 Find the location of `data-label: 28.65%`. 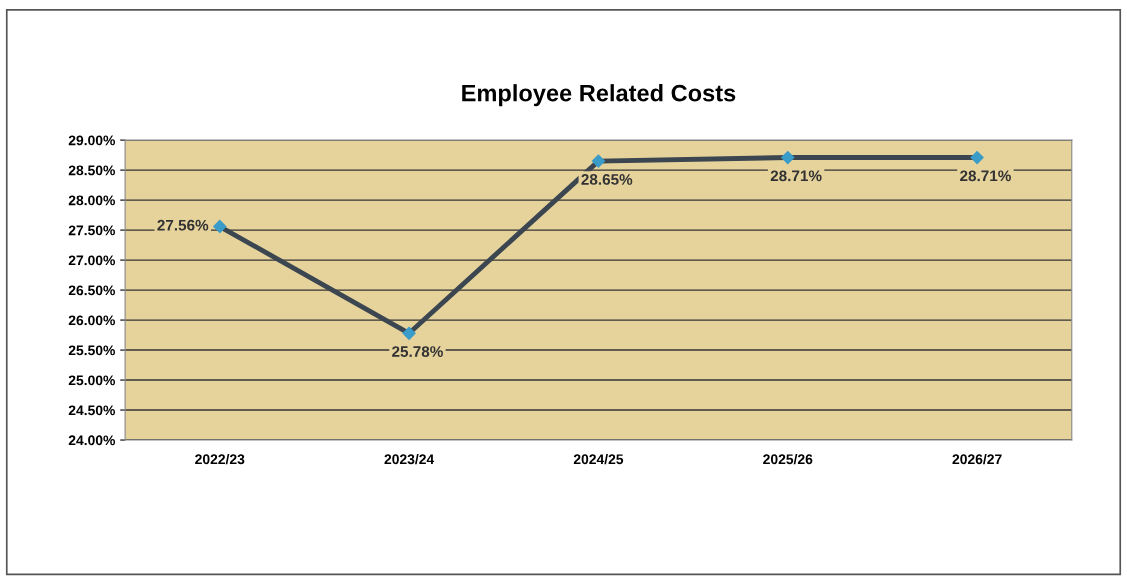

data-label: 28.65% is located at coordinates (607, 179).